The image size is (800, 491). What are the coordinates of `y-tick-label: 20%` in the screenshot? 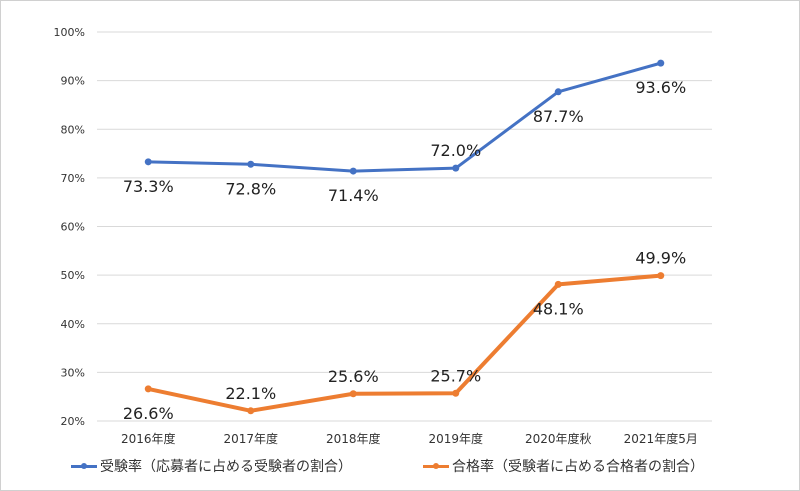 It's located at (73, 421).